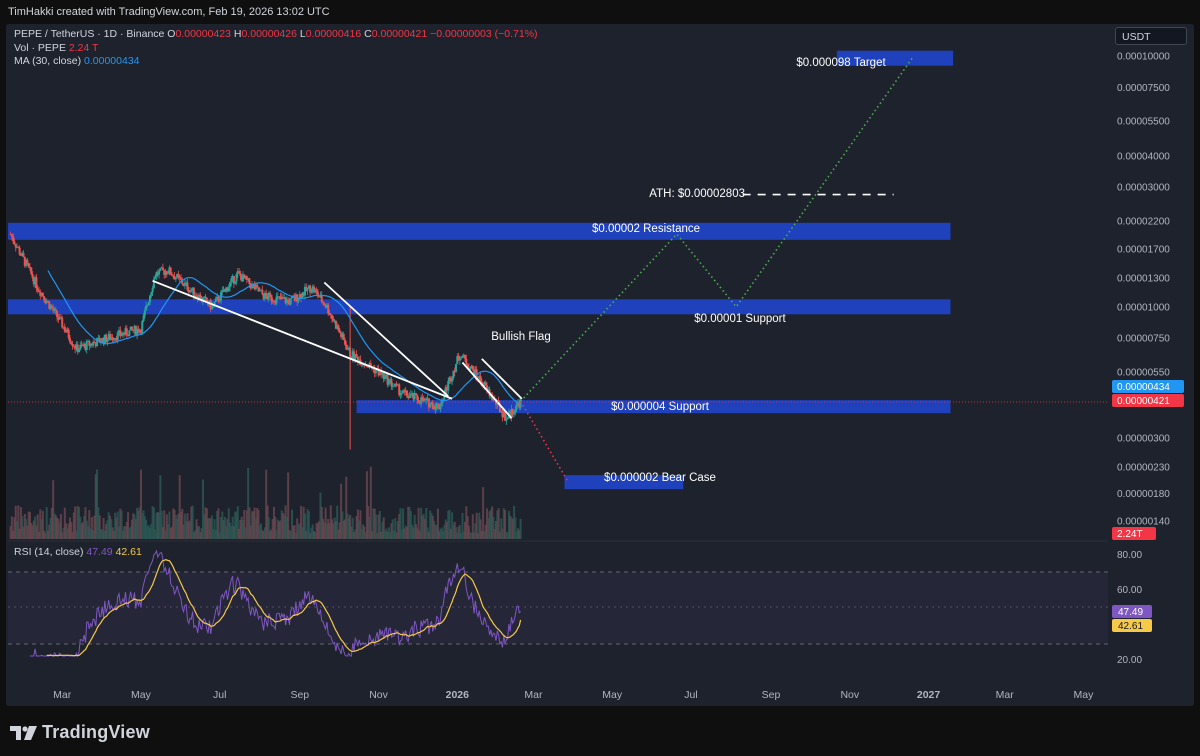 The image size is (1200, 756). I want to click on volume-label: Vol · PEPE, so click(40, 47).